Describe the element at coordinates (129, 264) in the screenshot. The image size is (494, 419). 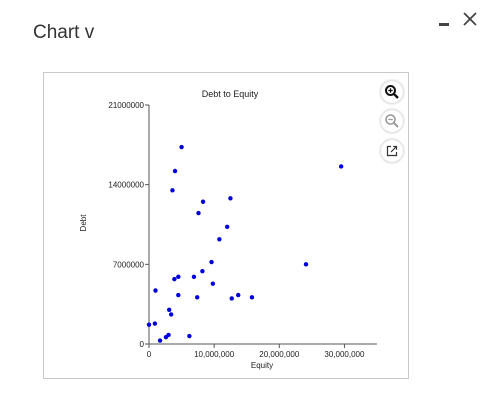
I see `y-tick-label: 7000000` at that location.